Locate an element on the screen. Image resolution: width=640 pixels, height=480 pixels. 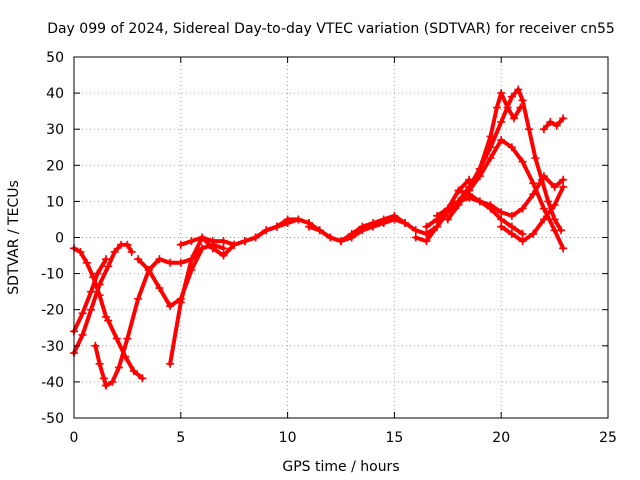
series-sat-b is located at coordinates (103, 299).